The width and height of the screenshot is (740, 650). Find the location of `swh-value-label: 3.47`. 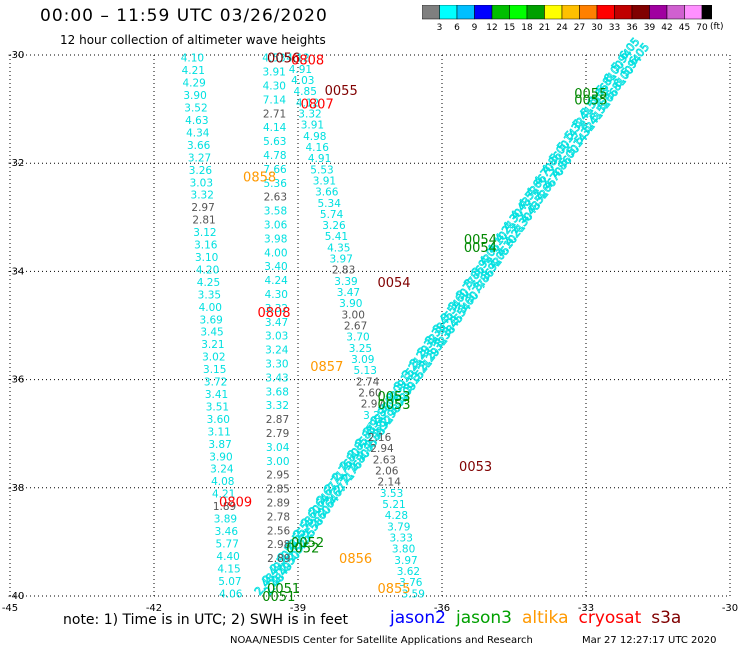

swh-value-label: 3.47 is located at coordinates (276, 323).